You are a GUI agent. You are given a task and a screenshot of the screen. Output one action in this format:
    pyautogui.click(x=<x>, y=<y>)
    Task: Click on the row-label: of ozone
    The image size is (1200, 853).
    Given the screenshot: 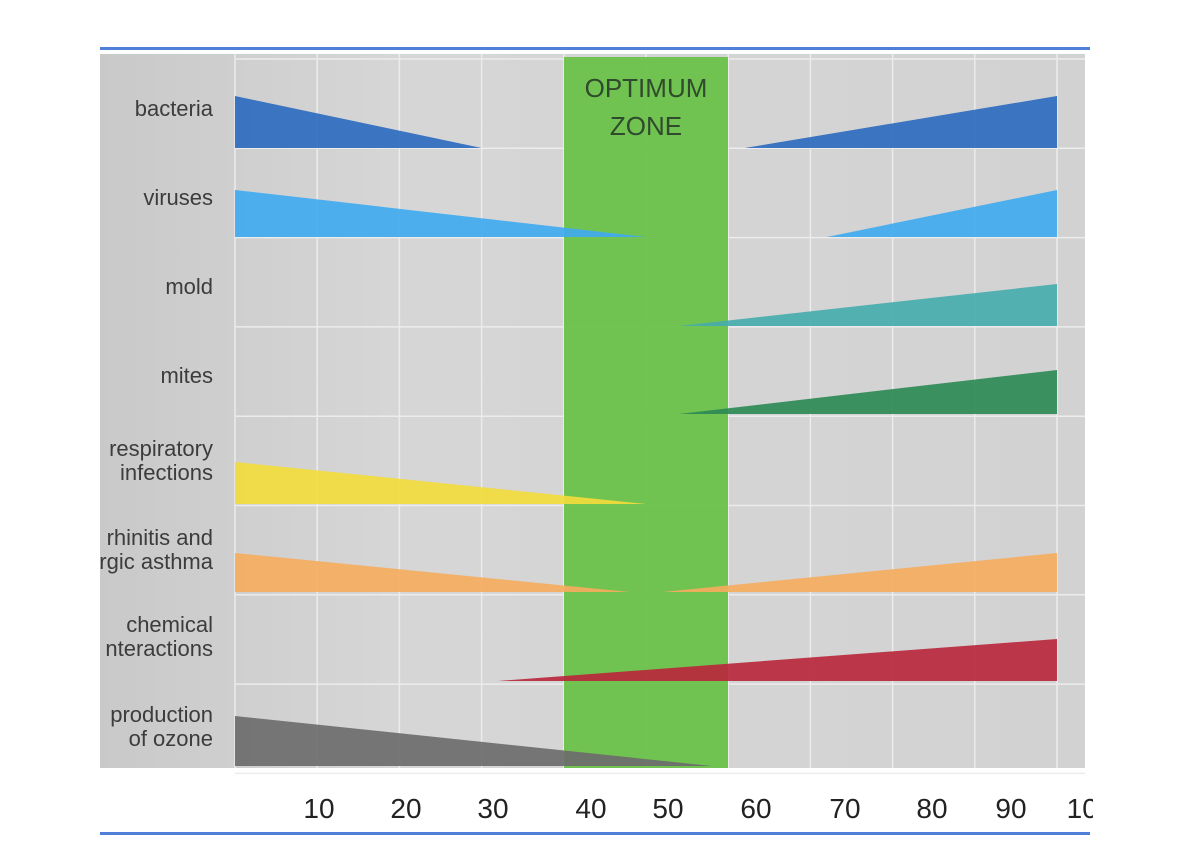 What is the action you would take?
    pyautogui.click(x=171, y=738)
    